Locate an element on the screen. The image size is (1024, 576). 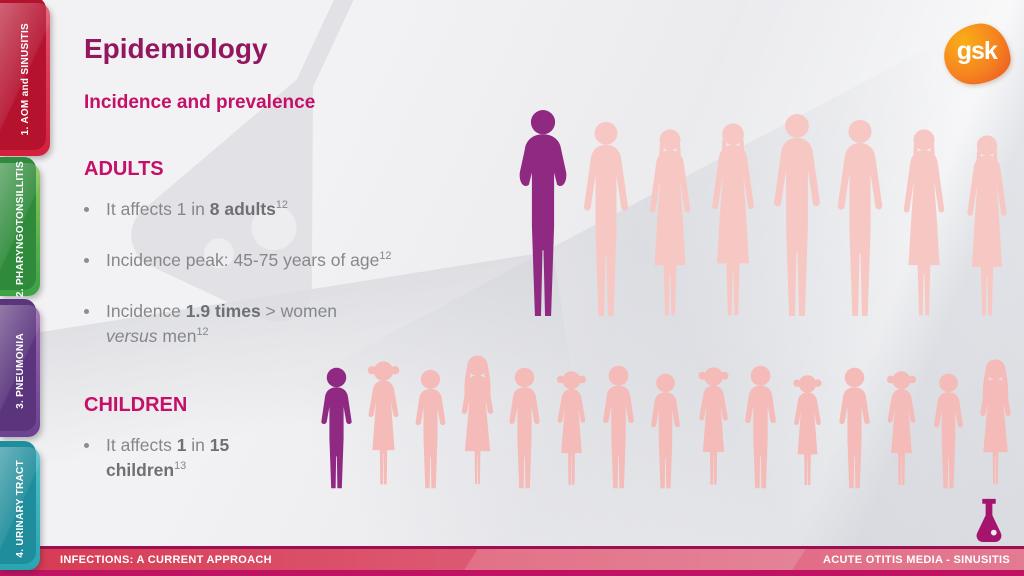
footer-left-text: INFECTIONS: A CURRENT APPROACH is located at coordinates (166, 559).